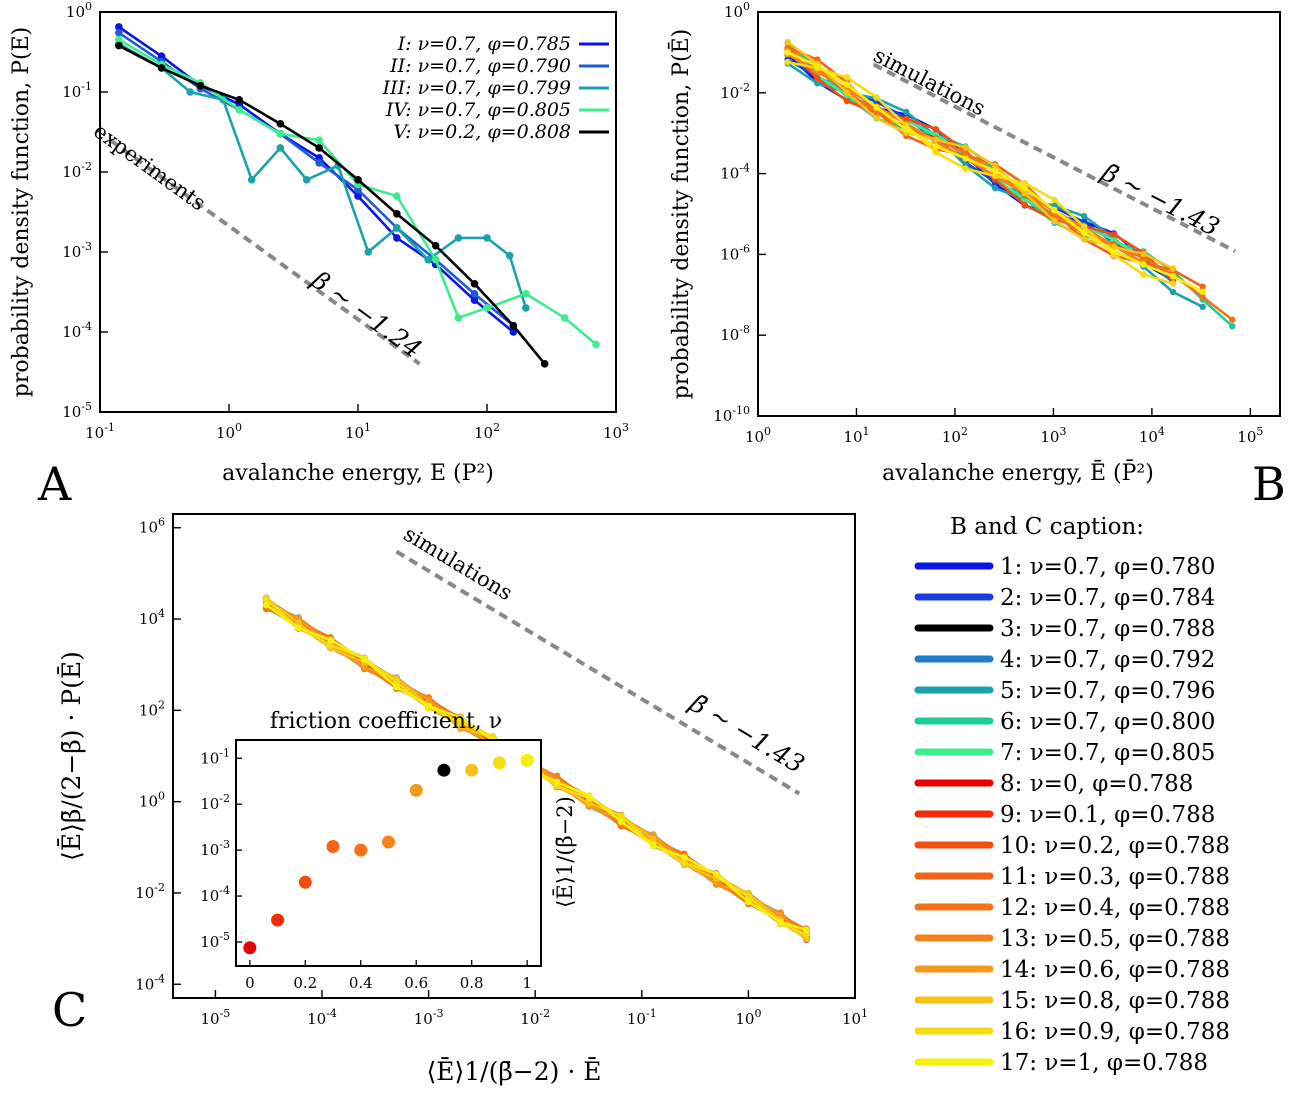 This screenshot has height=1114, width=1300. What do you see at coordinates (616, 431) in the screenshot?
I see `x-tick-label: 10³` at bounding box center [616, 431].